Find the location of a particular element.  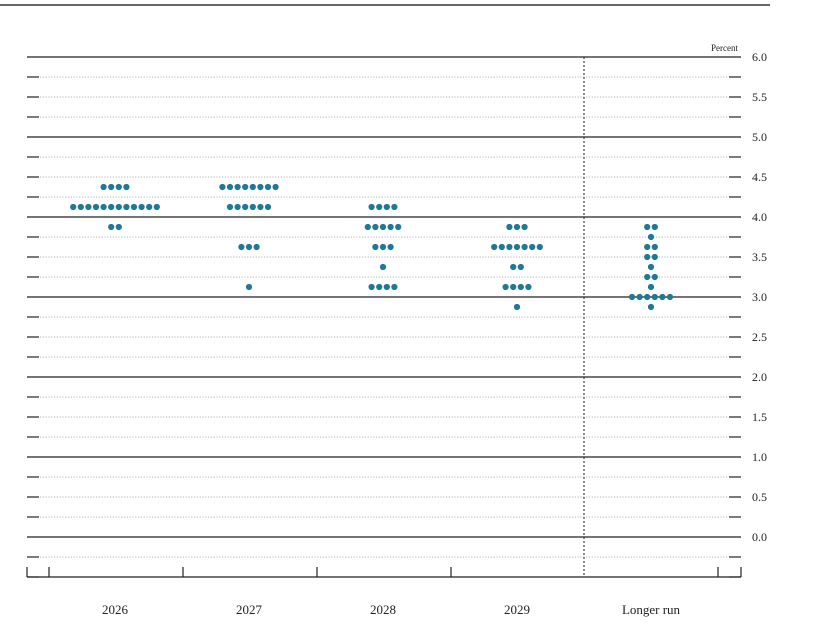

y-tick-label: 4.5 is located at coordinates (759, 177).